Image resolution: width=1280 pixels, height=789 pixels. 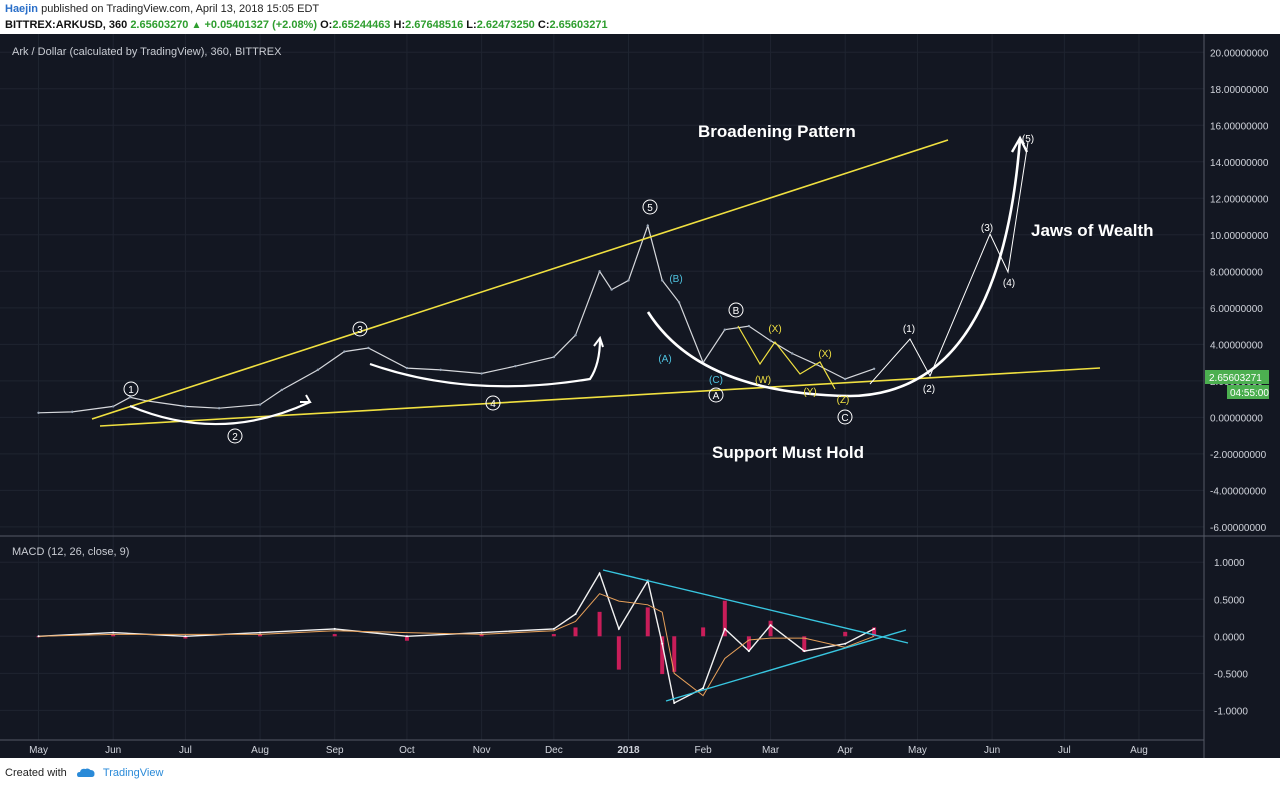 What do you see at coordinates (628, 750) in the screenshot?
I see `time-tick-label: 2018` at bounding box center [628, 750].